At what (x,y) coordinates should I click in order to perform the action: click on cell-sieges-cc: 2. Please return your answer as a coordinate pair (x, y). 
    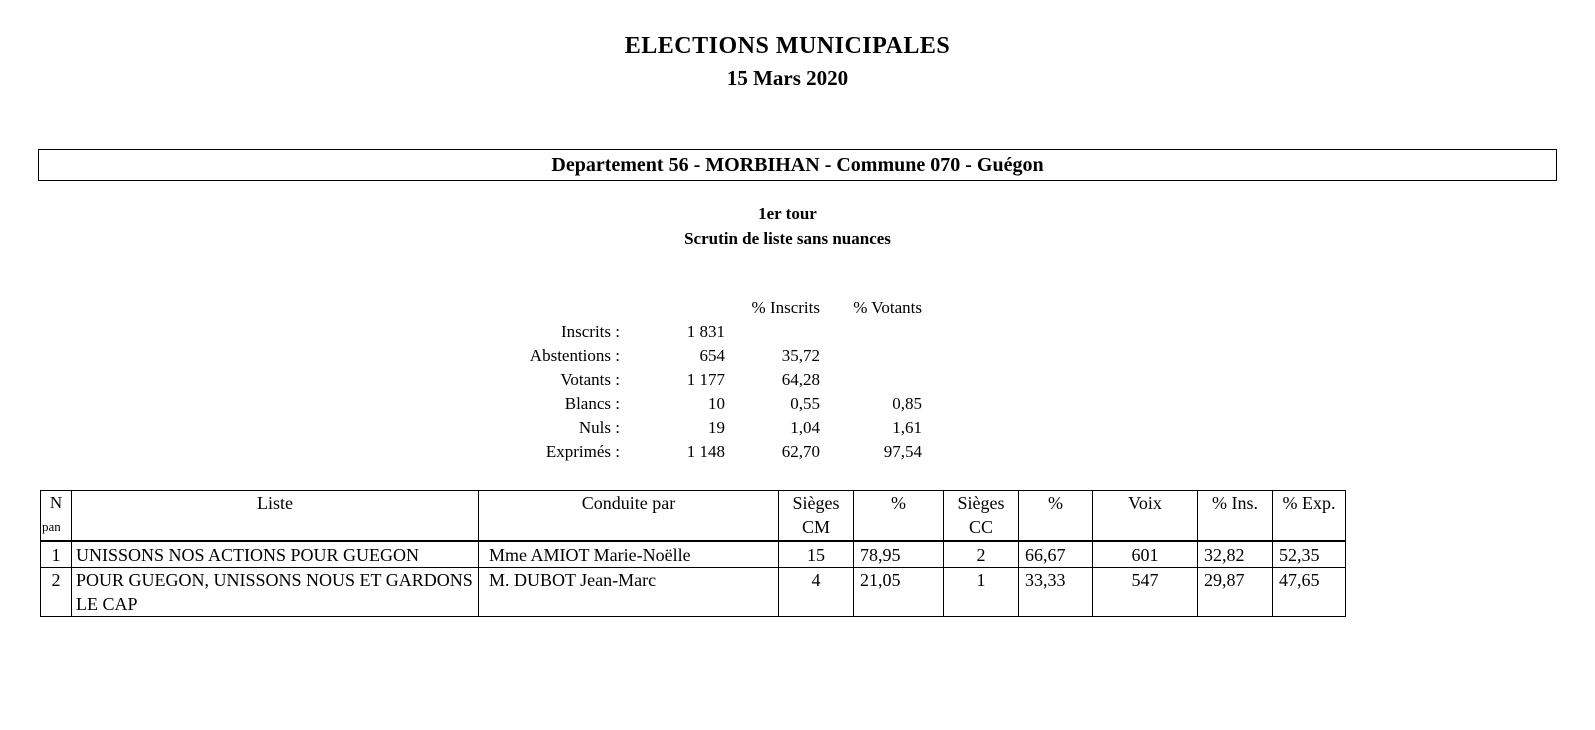
    Looking at the image, I should click on (981, 554).